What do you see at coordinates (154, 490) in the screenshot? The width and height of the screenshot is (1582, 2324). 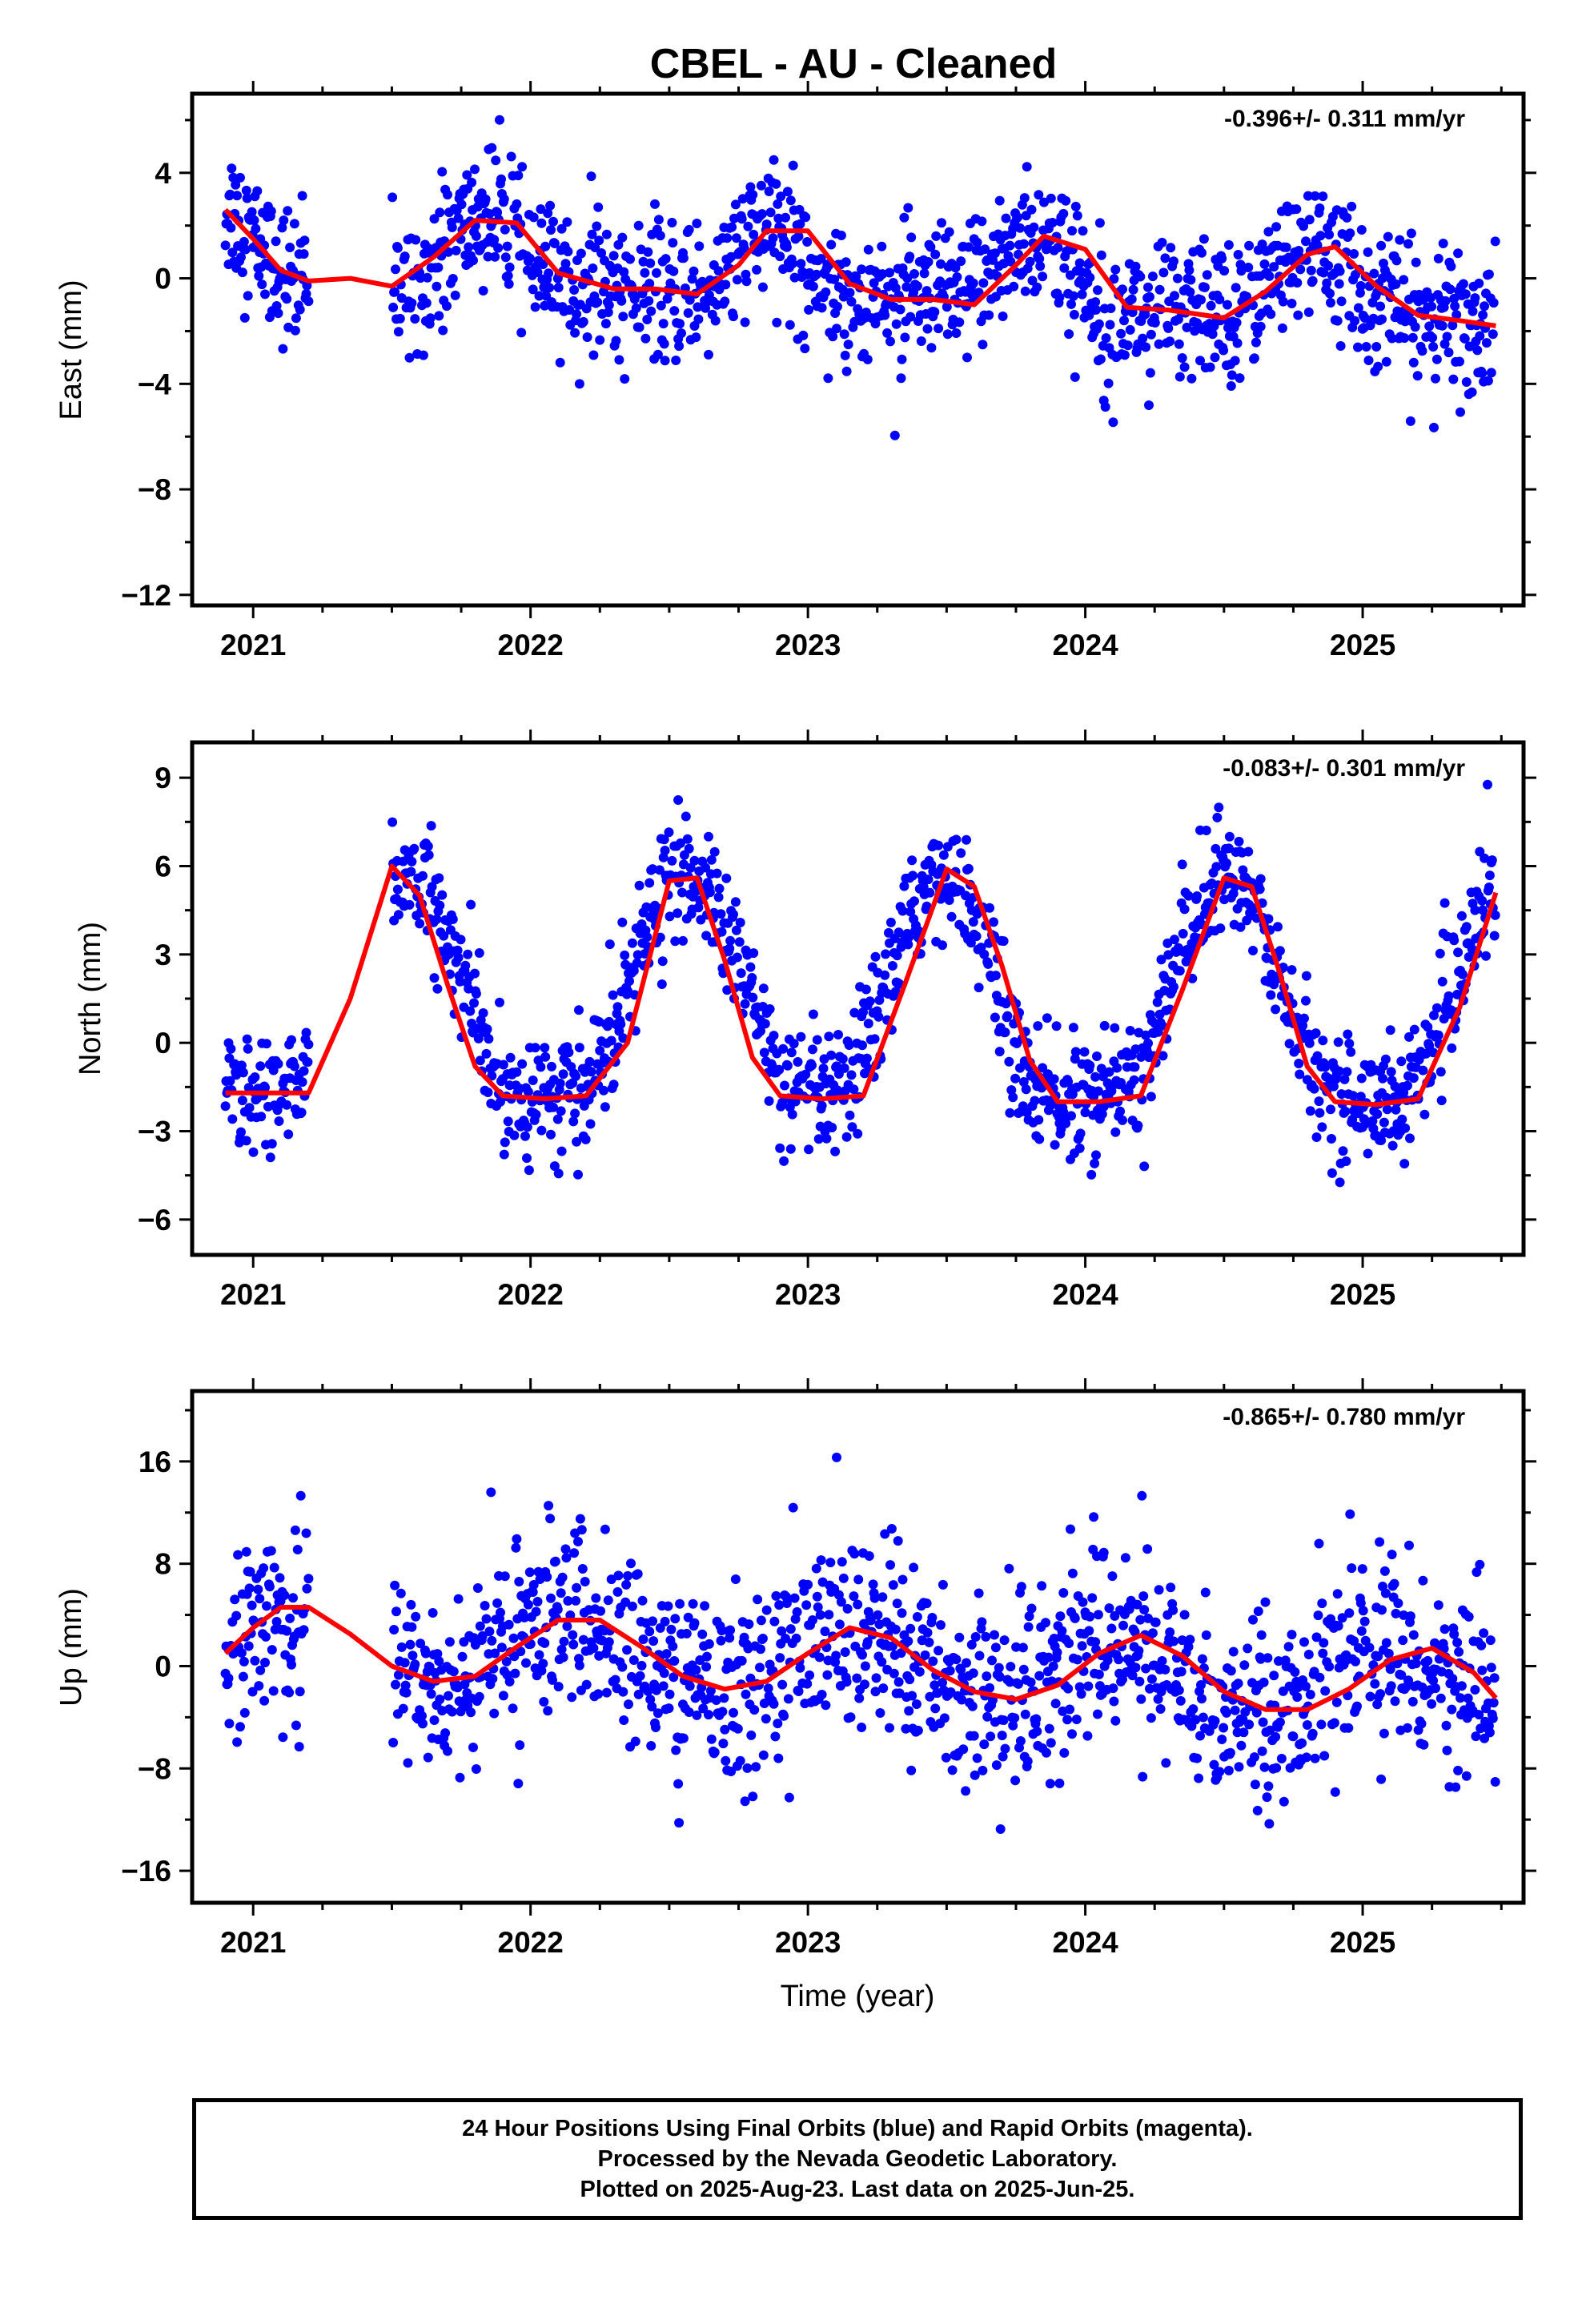 I see `y-tick-label: −8` at bounding box center [154, 490].